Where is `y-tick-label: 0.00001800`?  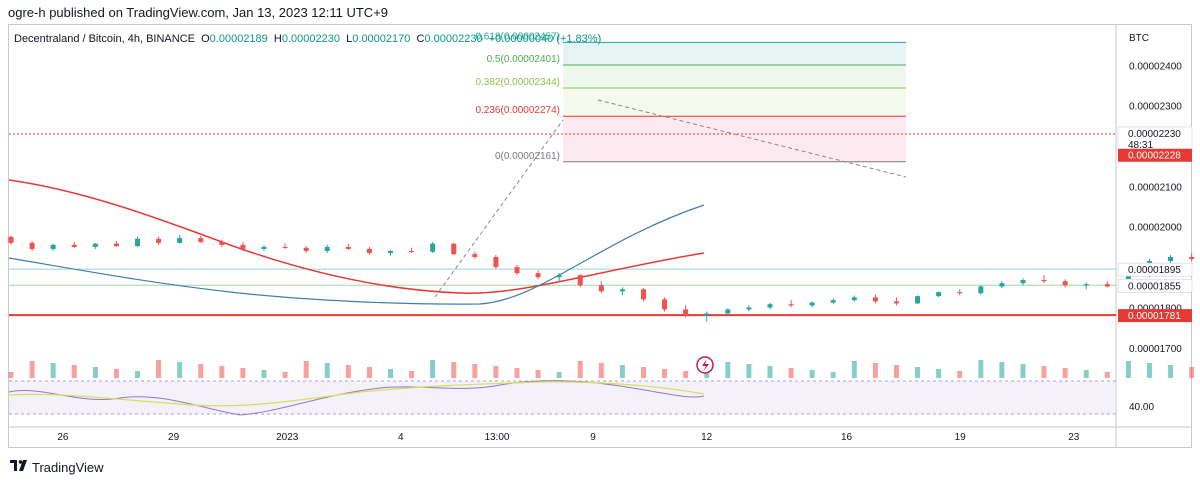
y-tick-label: 0.00001800 is located at coordinates (1155, 308).